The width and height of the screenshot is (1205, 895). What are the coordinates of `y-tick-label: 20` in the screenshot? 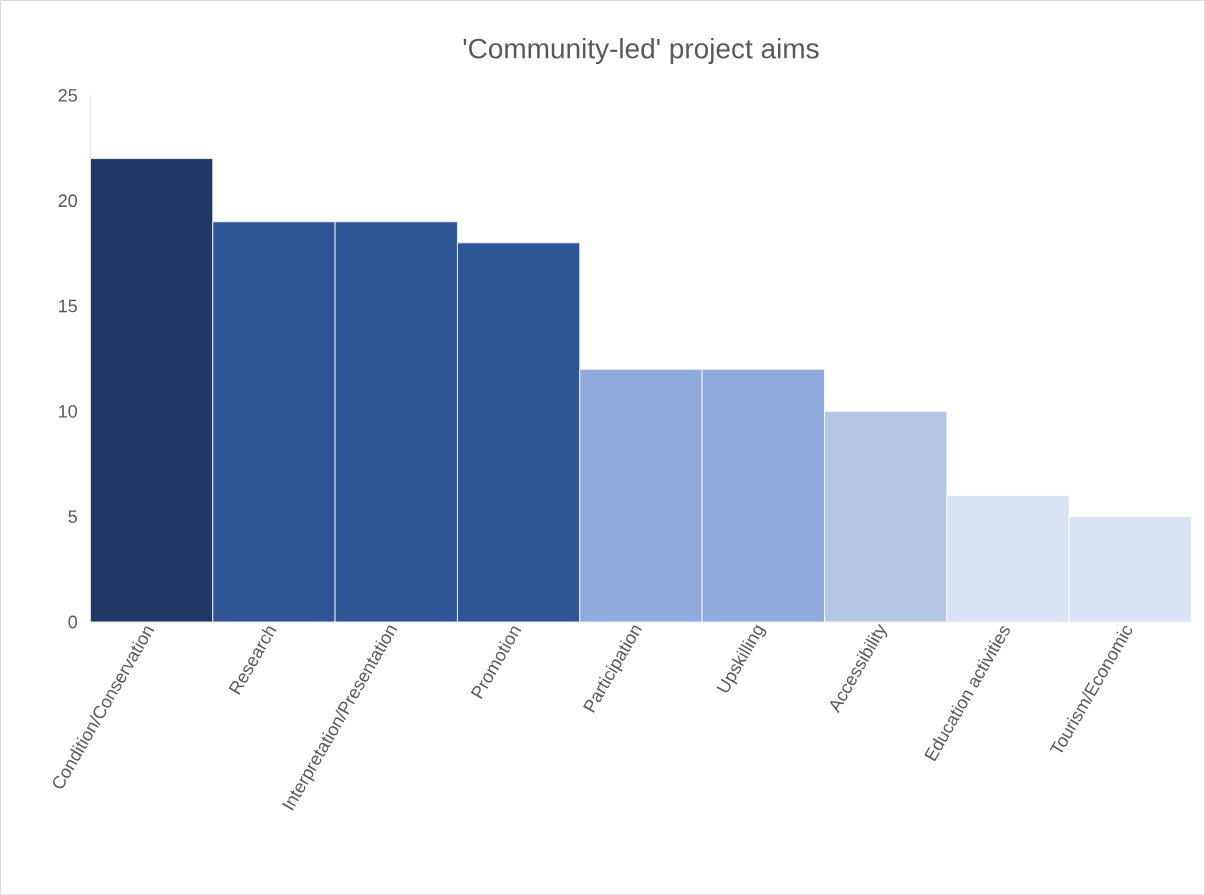 It's located at (68, 200).